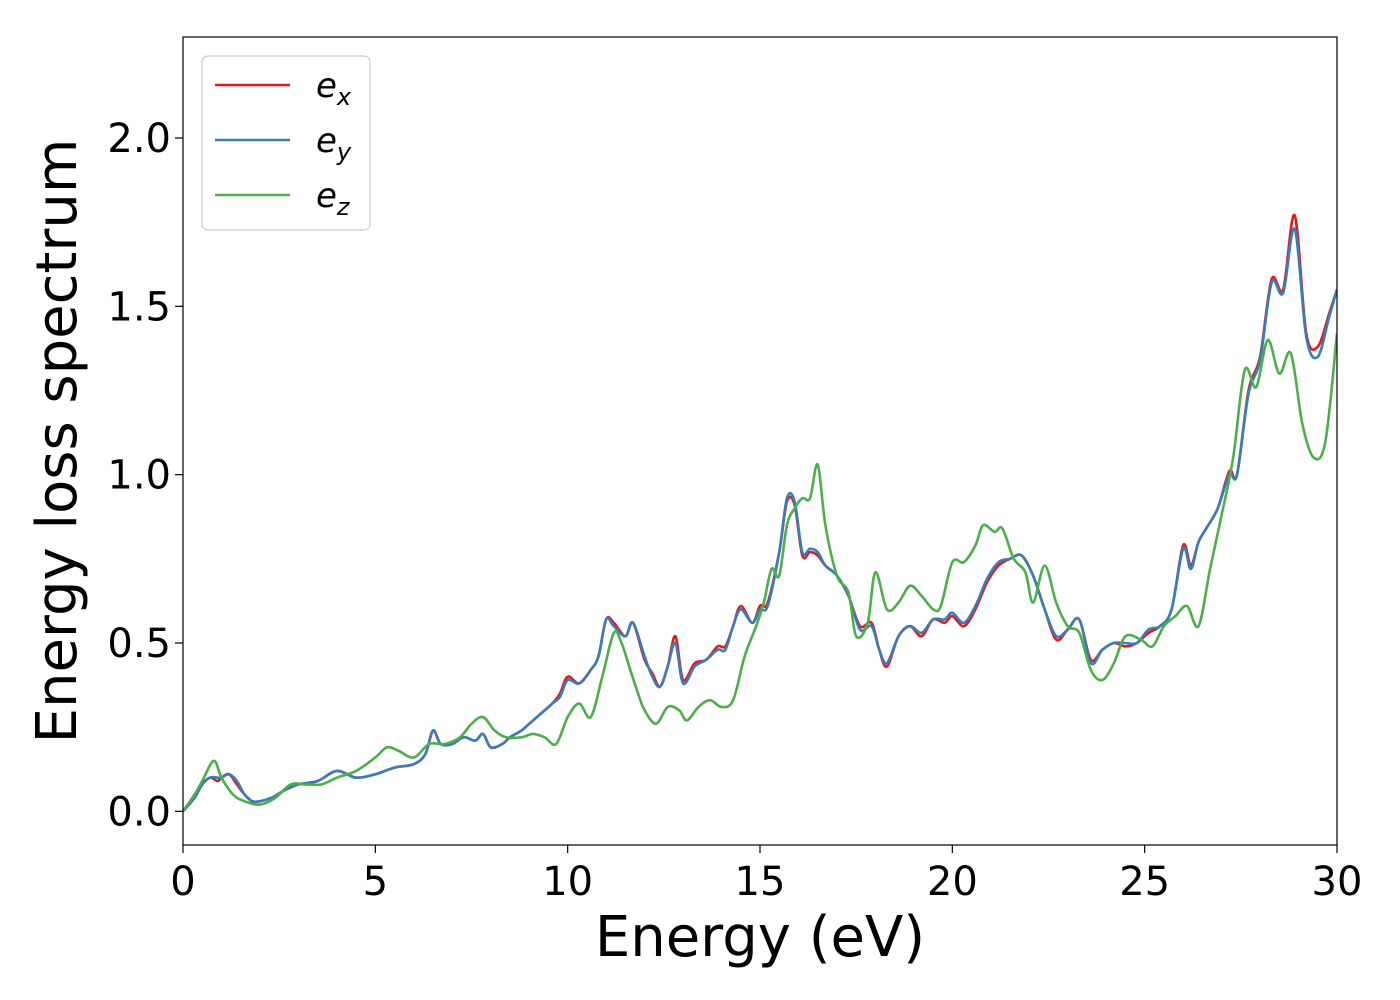 This screenshot has height=1000, width=1400. Describe the element at coordinates (286, 143) in the screenshot. I see `legend-box` at that location.